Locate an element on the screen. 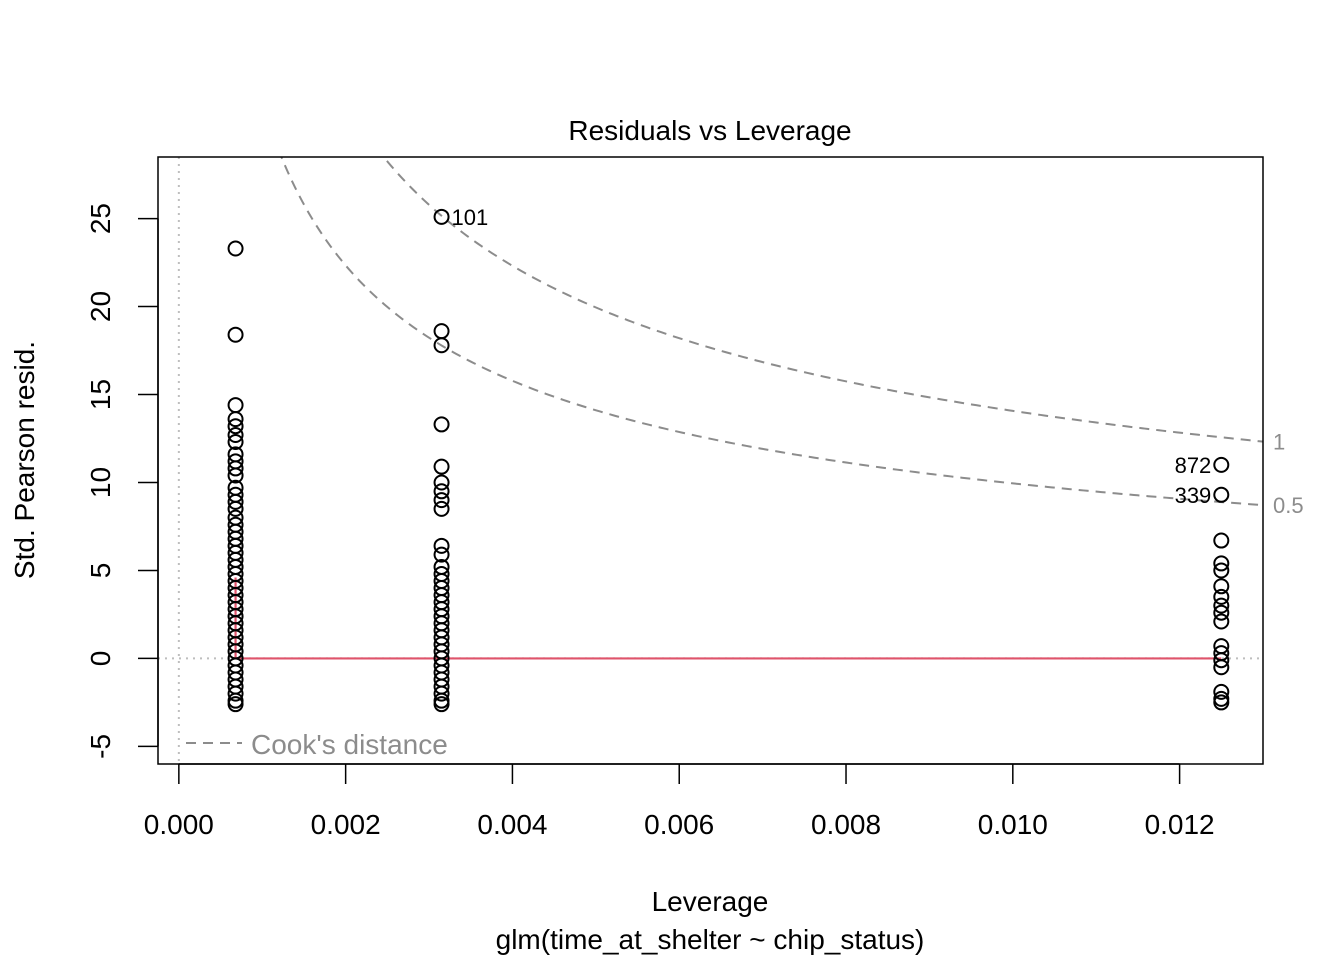 This screenshot has height=960, width=1344. smoother-layer is located at coordinates (728, 618).